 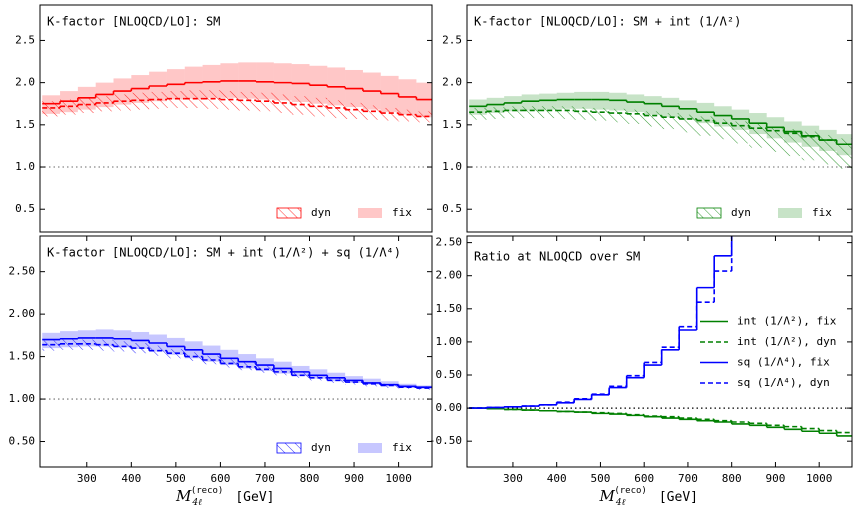 I want to click on legend-label: sq (1/Λ⁴), dyn, so click(x=783, y=382).